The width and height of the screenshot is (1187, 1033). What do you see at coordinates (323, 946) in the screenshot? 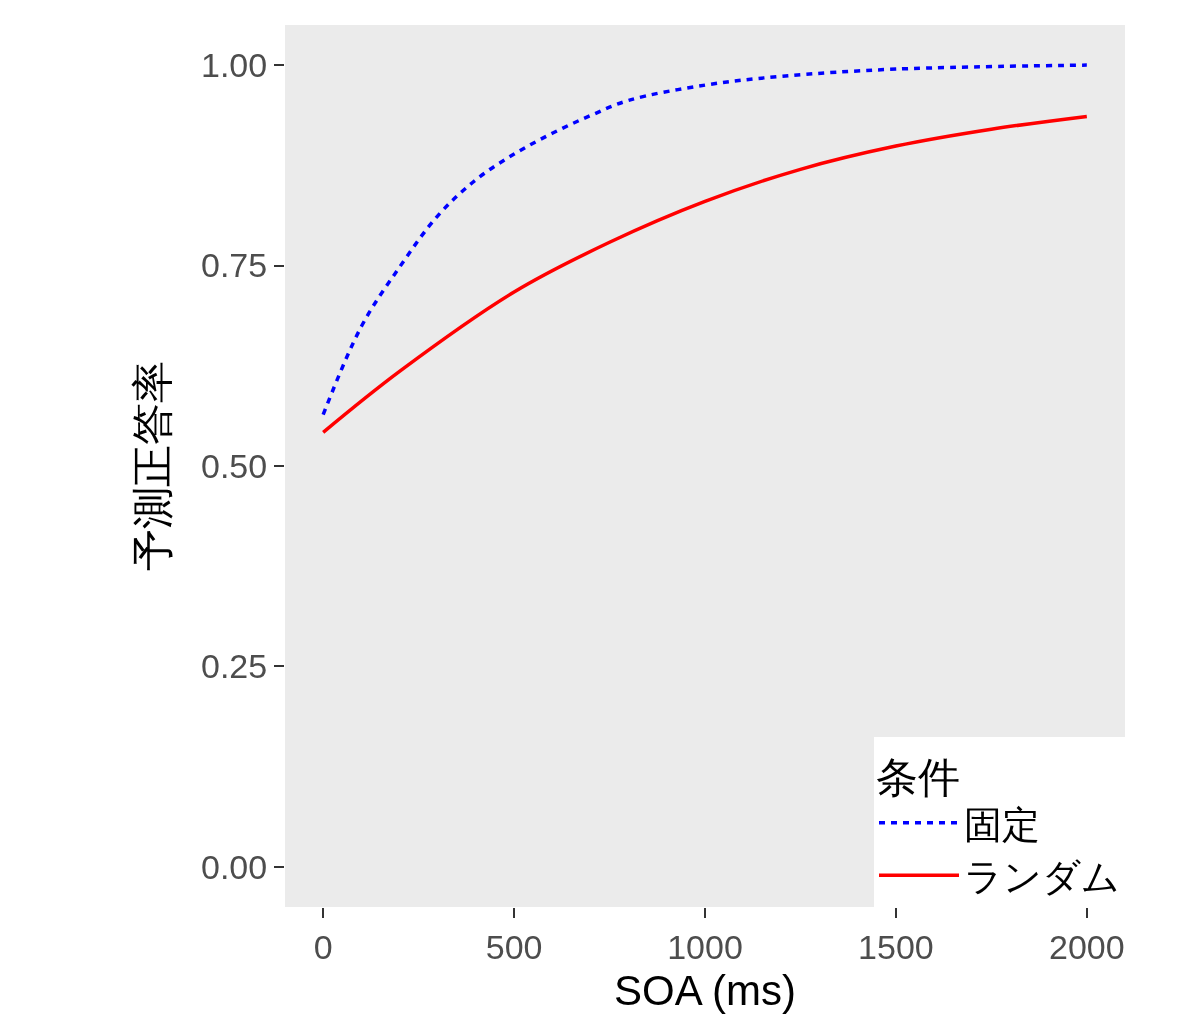
I see `x-tick-label: 0` at bounding box center [323, 946].